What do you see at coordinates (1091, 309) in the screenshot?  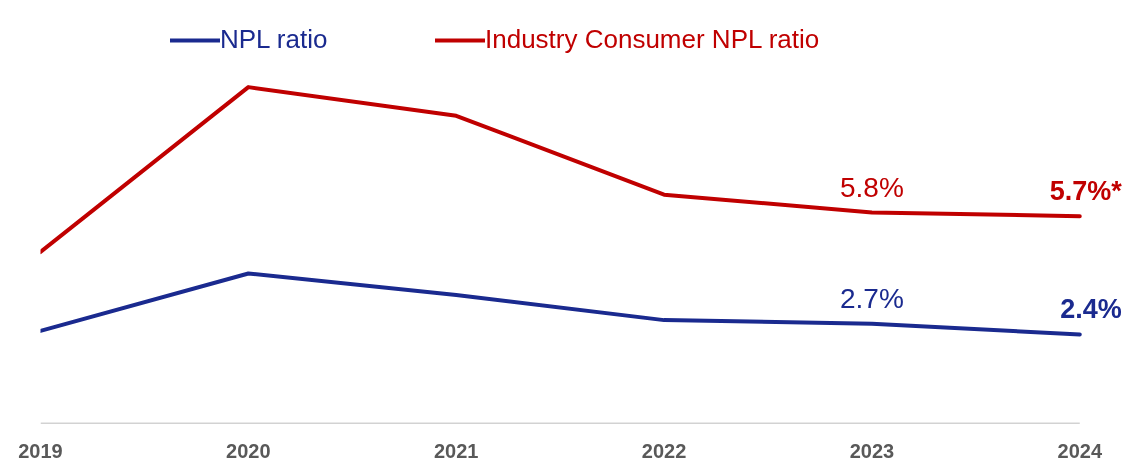 I see `data-label: 2.4%` at bounding box center [1091, 309].